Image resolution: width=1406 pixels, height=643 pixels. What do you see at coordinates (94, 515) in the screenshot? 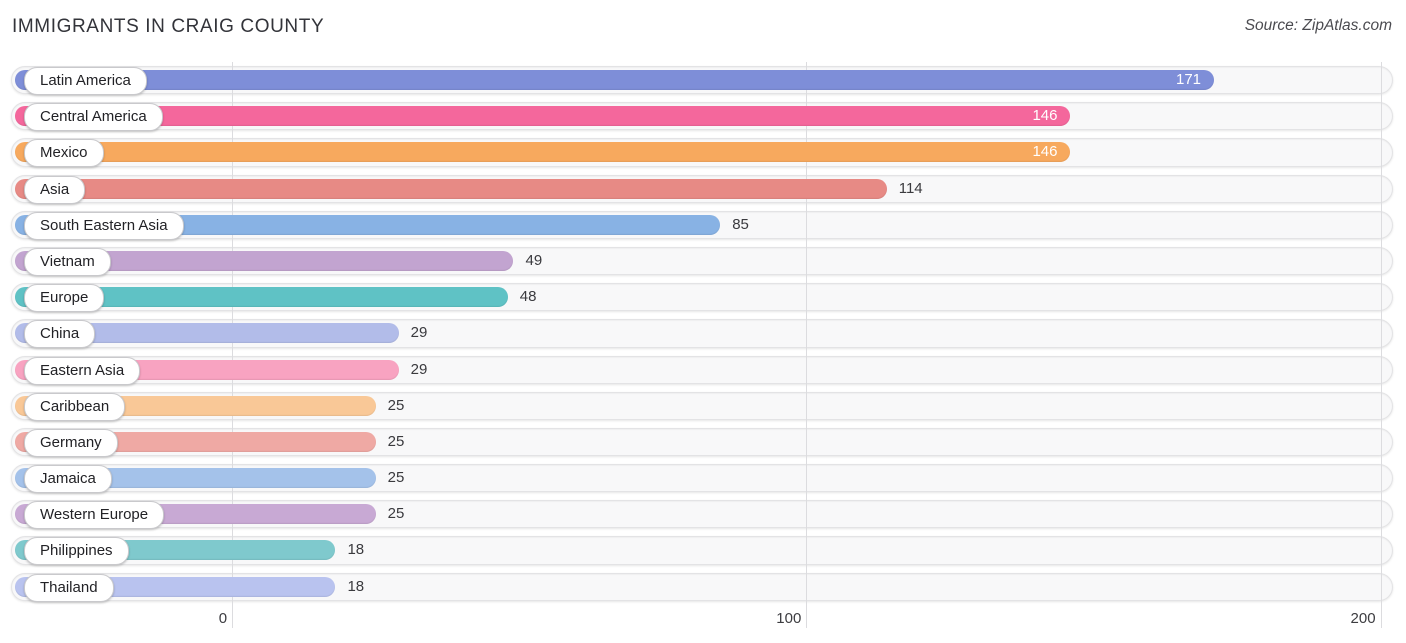
I see `category-label-pill: Western Europe` at bounding box center [94, 515].